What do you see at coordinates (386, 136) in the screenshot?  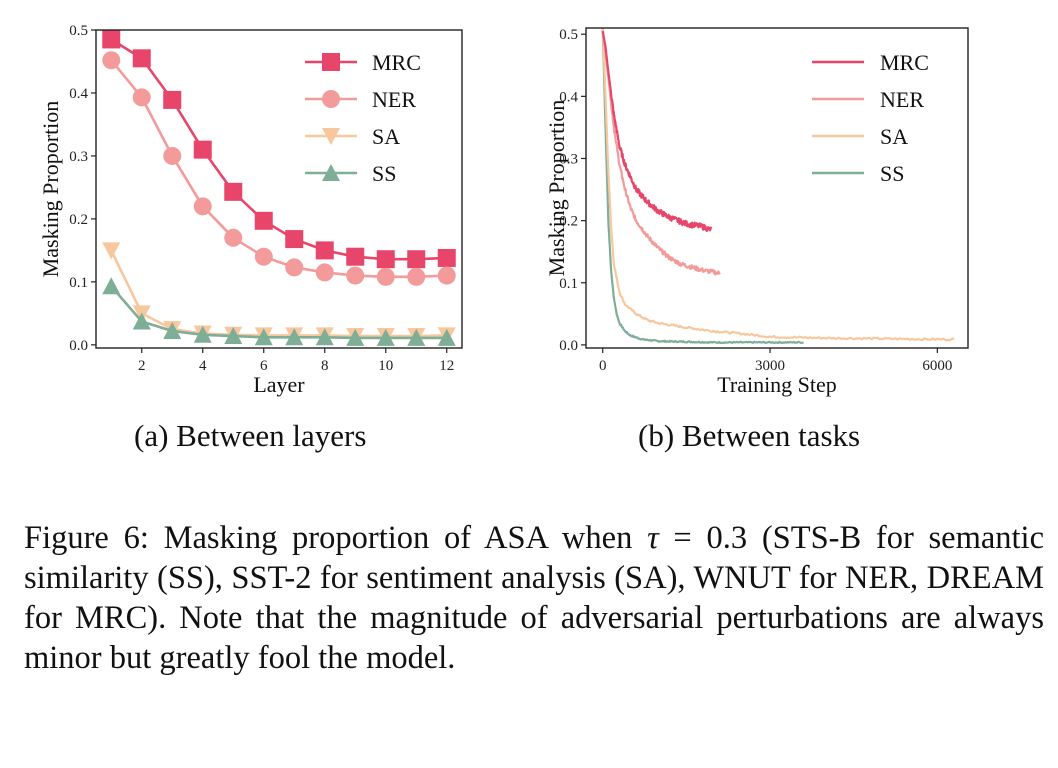 I see `chart-a-legend-label-sa: SA` at bounding box center [386, 136].